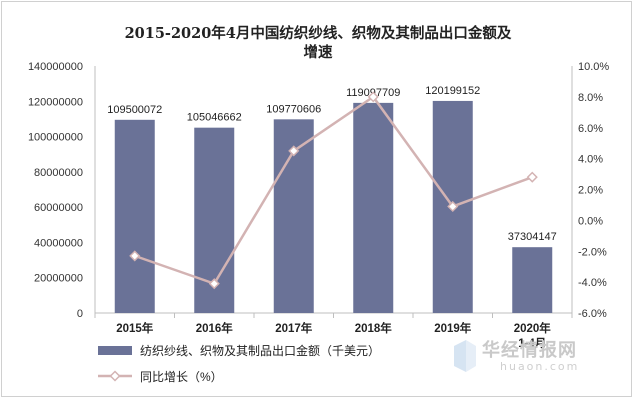 This screenshot has width=635, height=400. What do you see at coordinates (58, 208) in the screenshot?
I see `y-left-tick-label: 60000000` at bounding box center [58, 208].